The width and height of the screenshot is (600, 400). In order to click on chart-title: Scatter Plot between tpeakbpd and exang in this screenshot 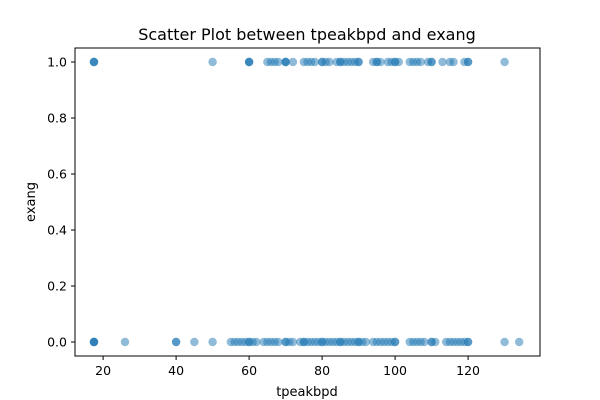, I will do `click(307, 34)`.